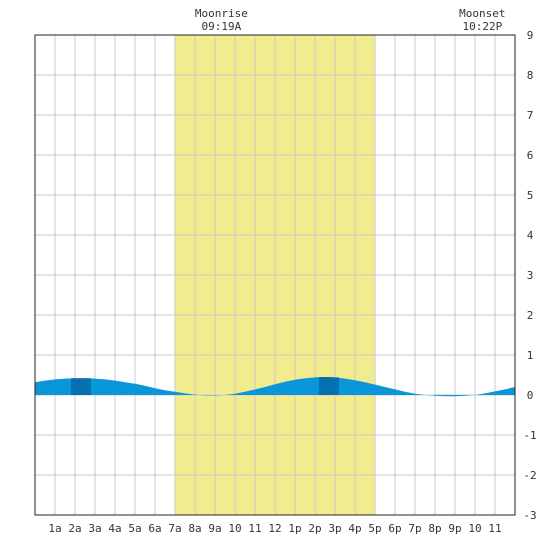 This screenshot has width=550, height=550. What do you see at coordinates (530, 315) in the screenshot?
I see `y-tick-label: 2` at bounding box center [530, 315].